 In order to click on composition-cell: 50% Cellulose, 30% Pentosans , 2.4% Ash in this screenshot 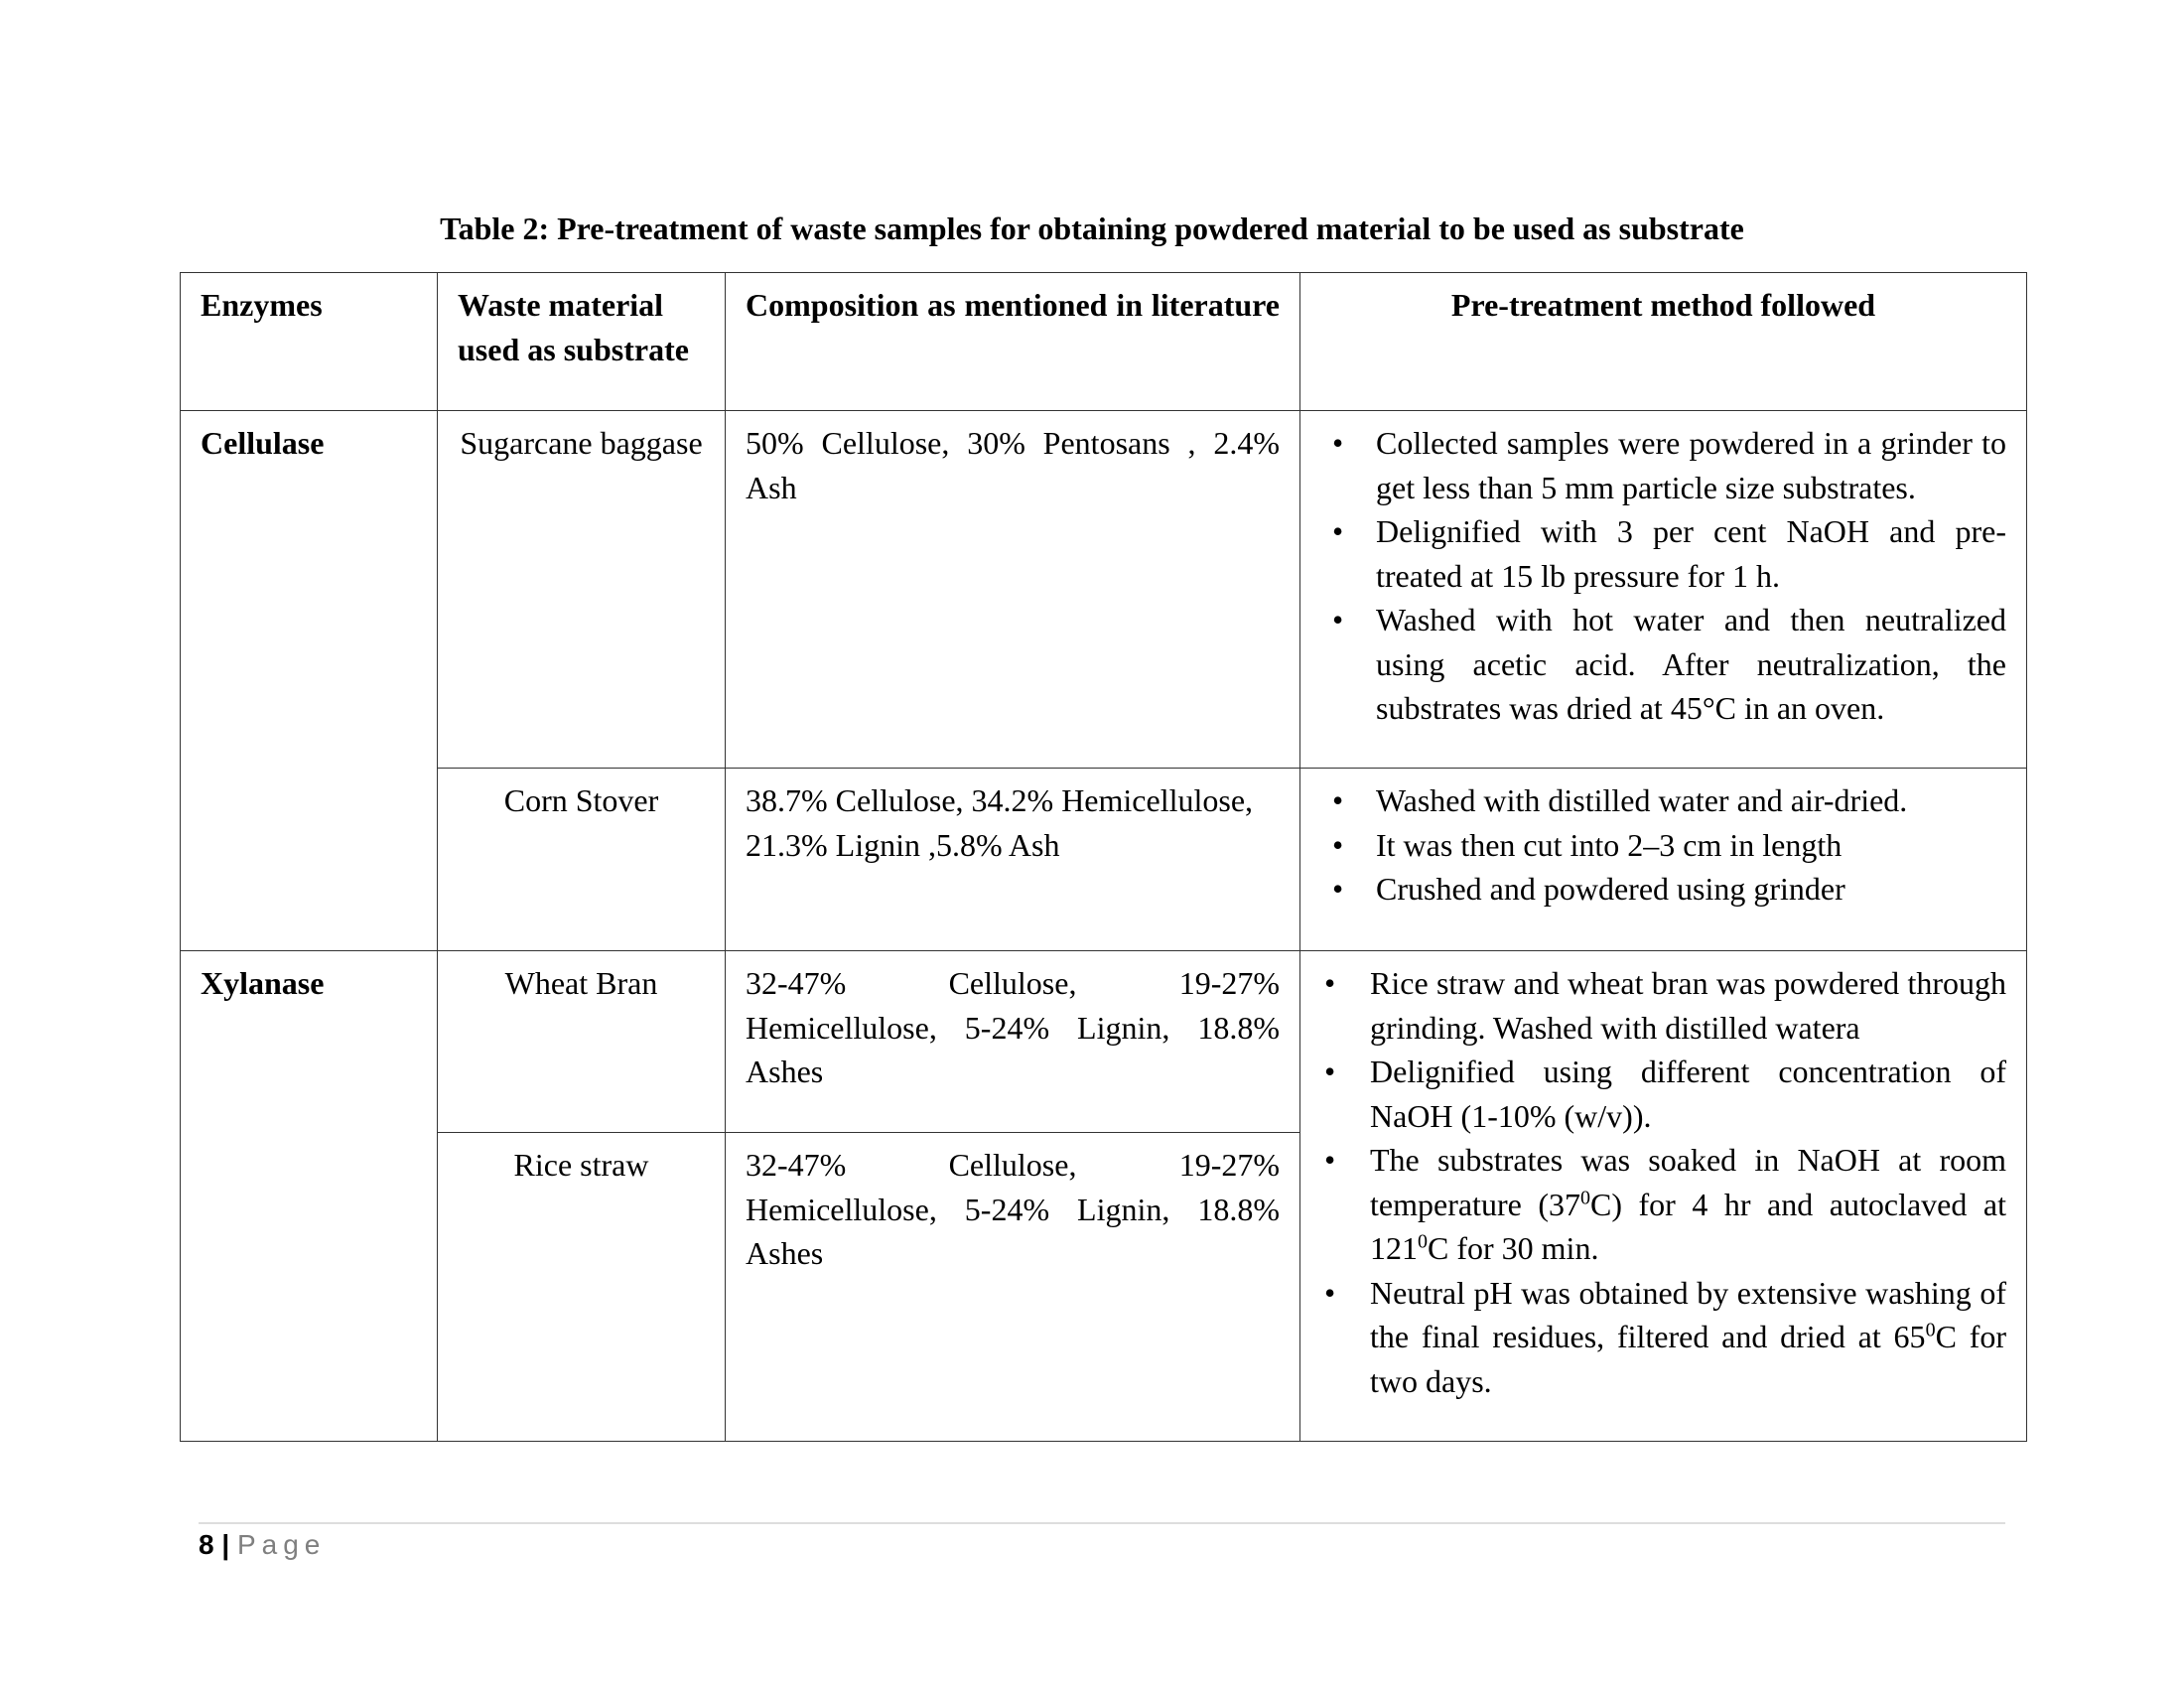, I will do `click(1012, 589)`.